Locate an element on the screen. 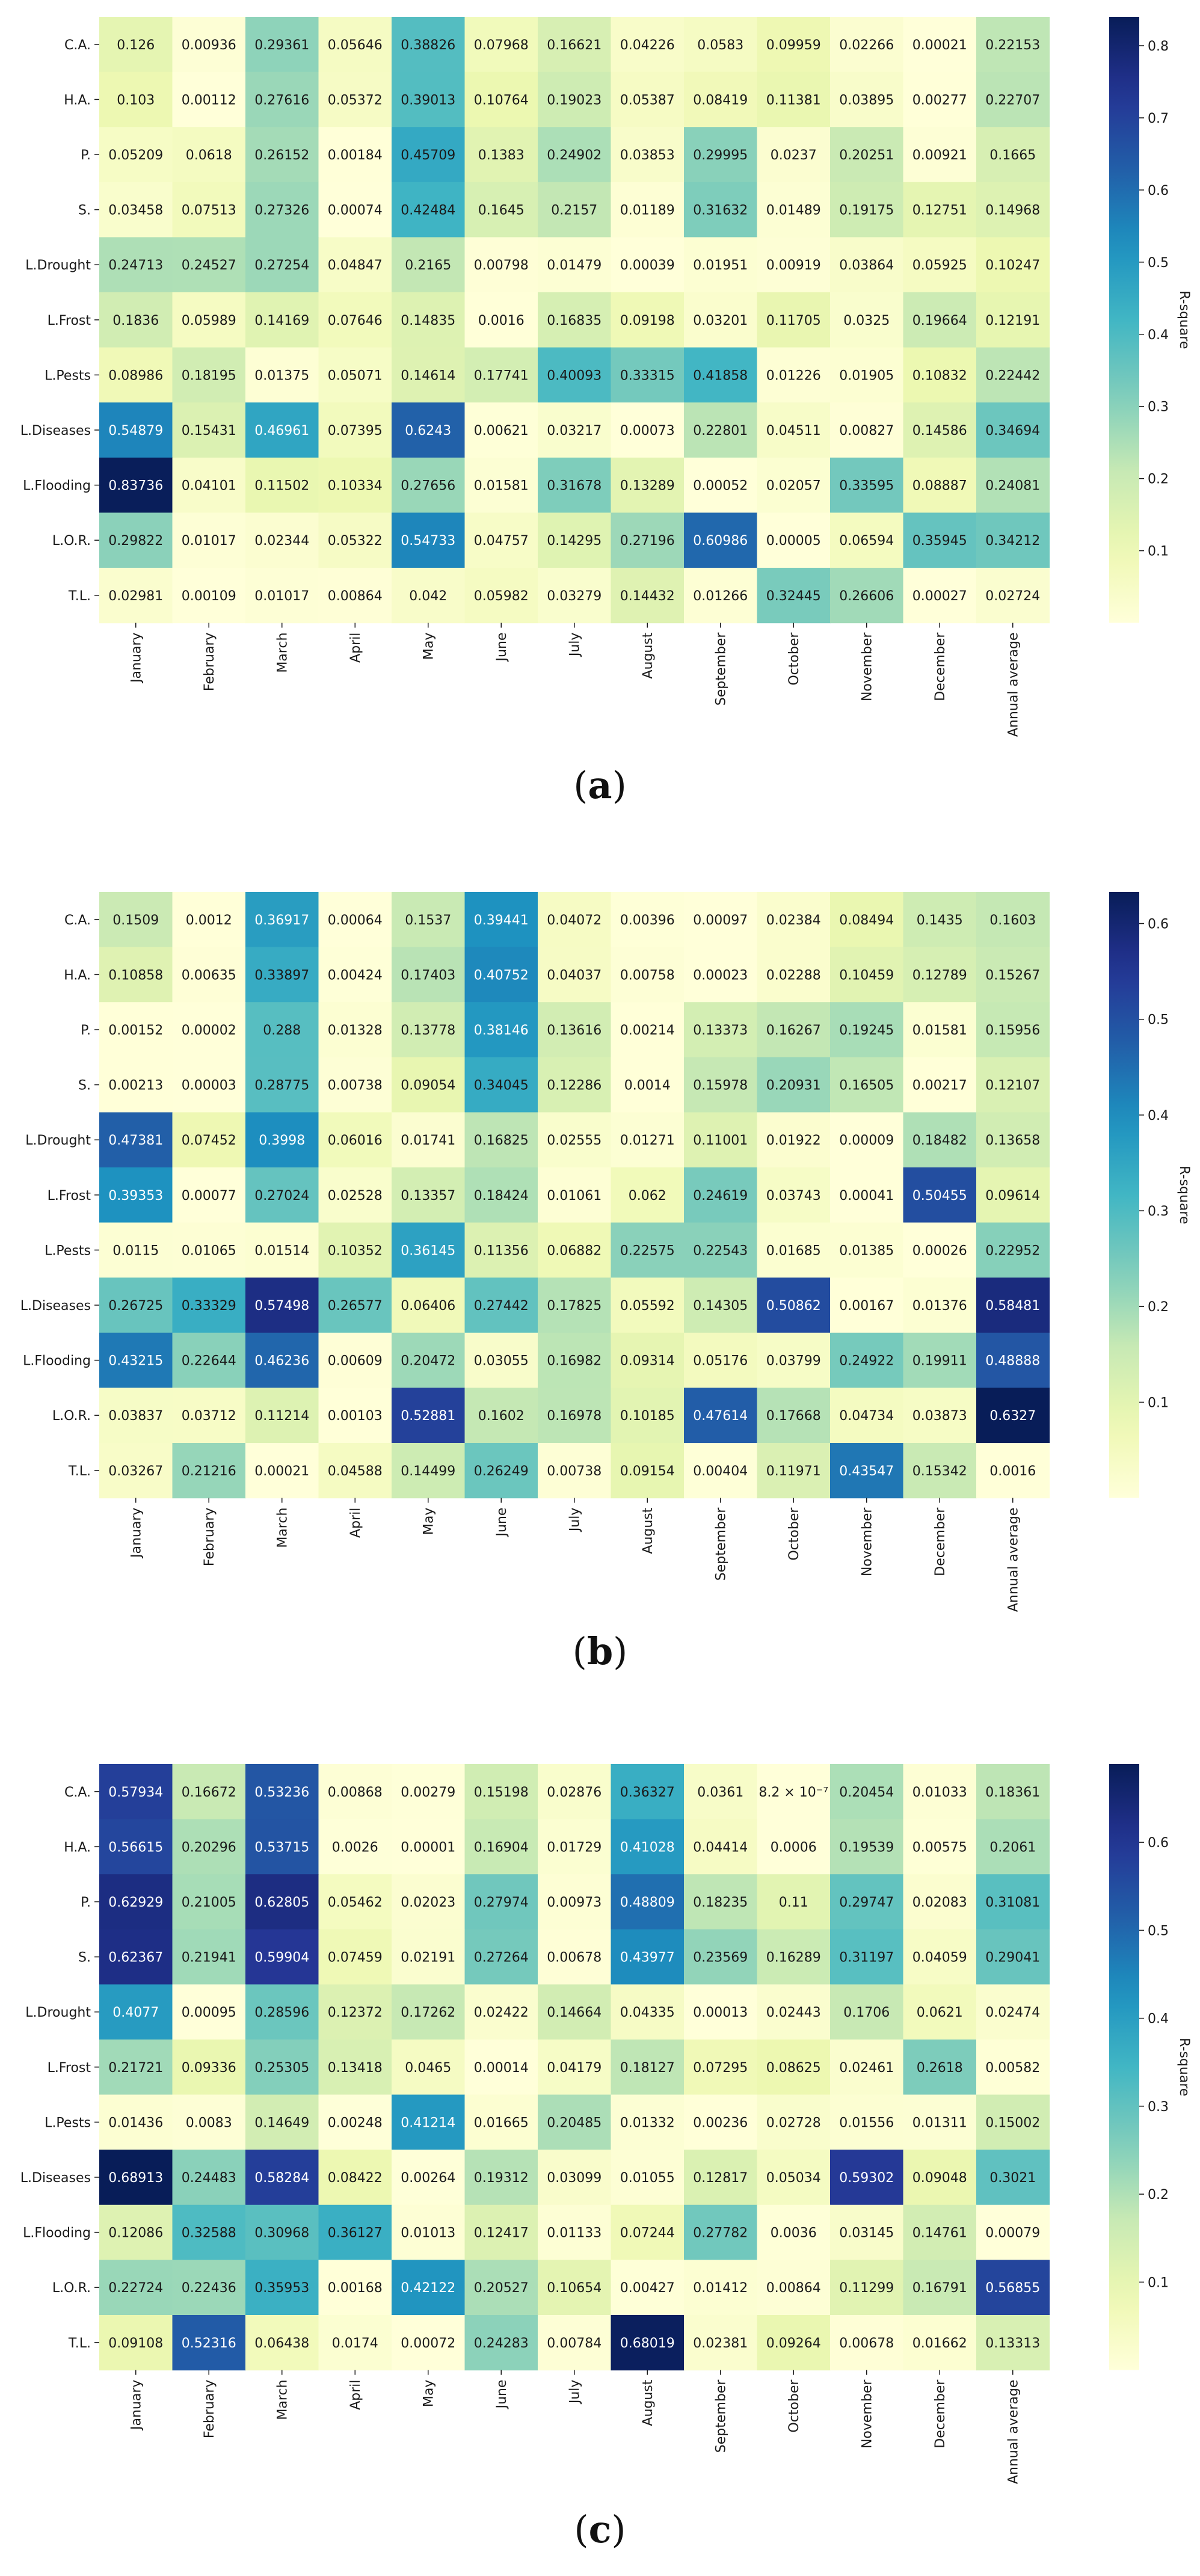  cell-value-label: 0.02981 is located at coordinates (135, 596).